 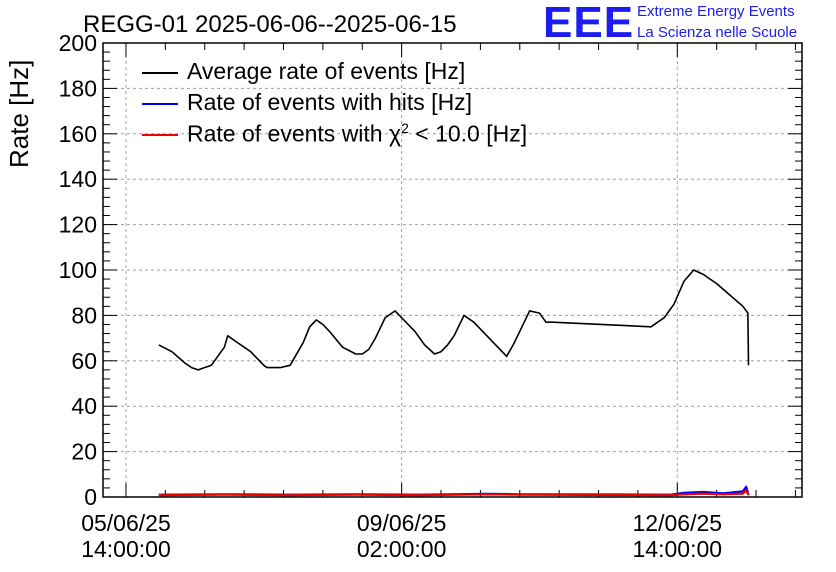 What do you see at coordinates (160, 135) in the screenshot?
I see `legend-swatch-chi2` at bounding box center [160, 135].